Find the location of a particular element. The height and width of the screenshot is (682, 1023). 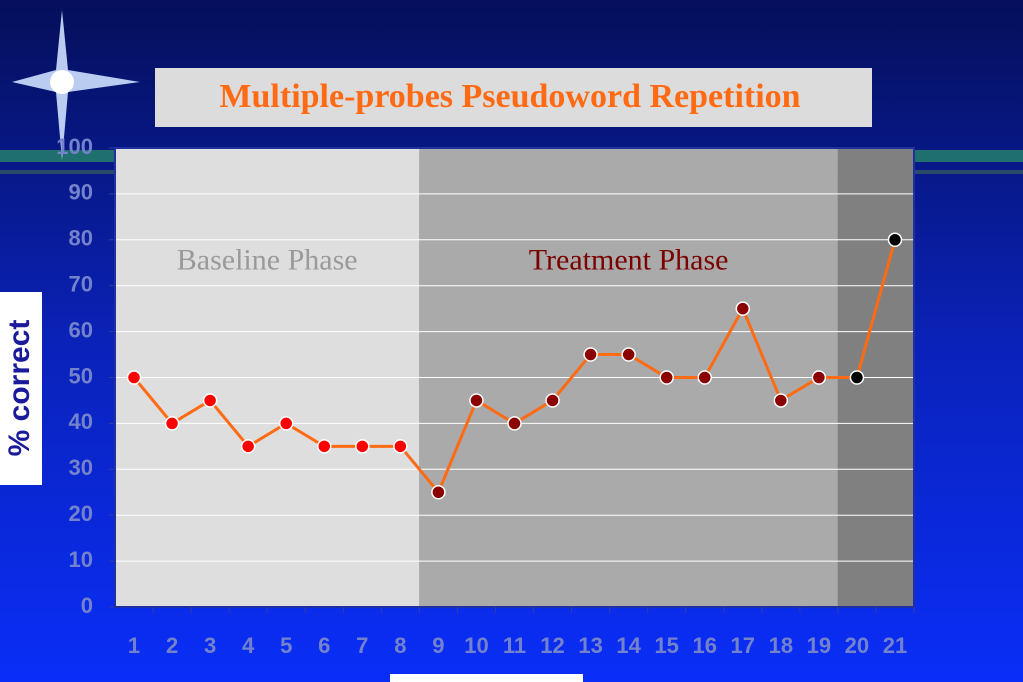

x-tick-label: 4 is located at coordinates (248, 645).